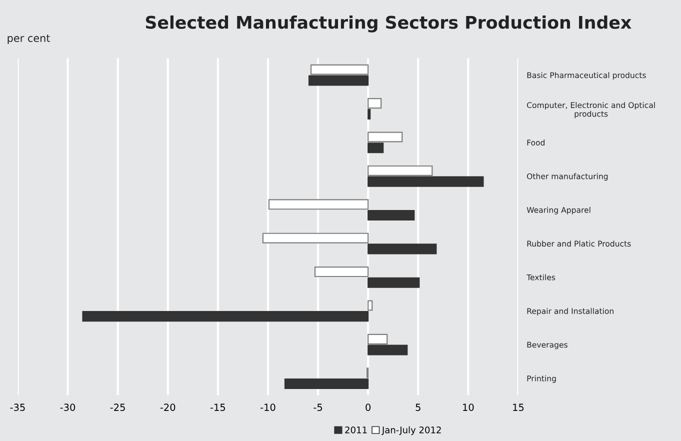 Image resolution: width=681 pixels, height=441 pixels. Describe the element at coordinates (117, 407) in the screenshot. I see `x-tick-label: -25` at that location.